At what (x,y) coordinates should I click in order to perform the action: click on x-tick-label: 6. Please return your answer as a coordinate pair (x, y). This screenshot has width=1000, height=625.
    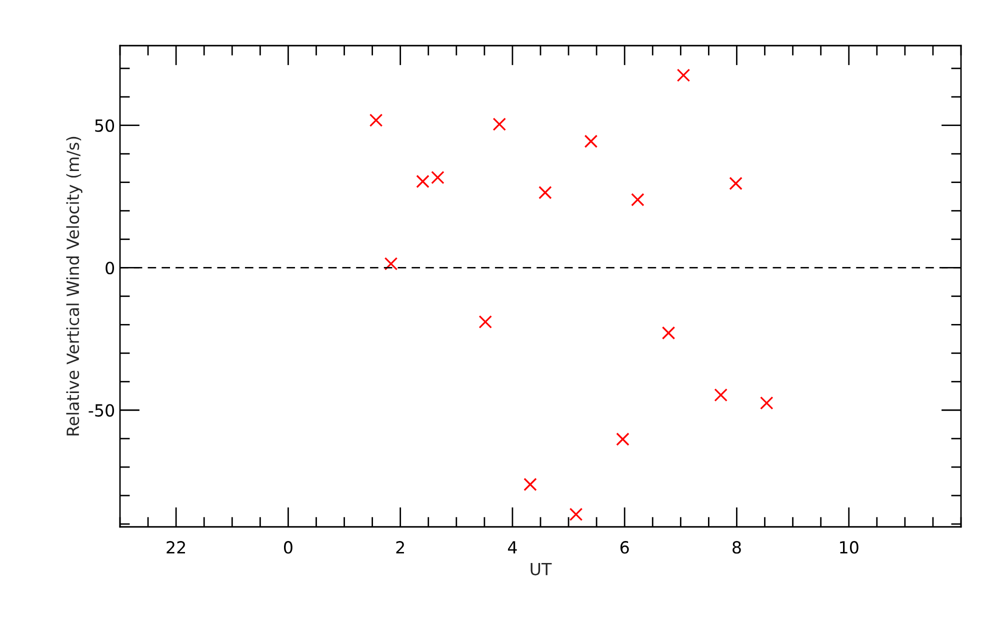
    Looking at the image, I should click on (624, 547).